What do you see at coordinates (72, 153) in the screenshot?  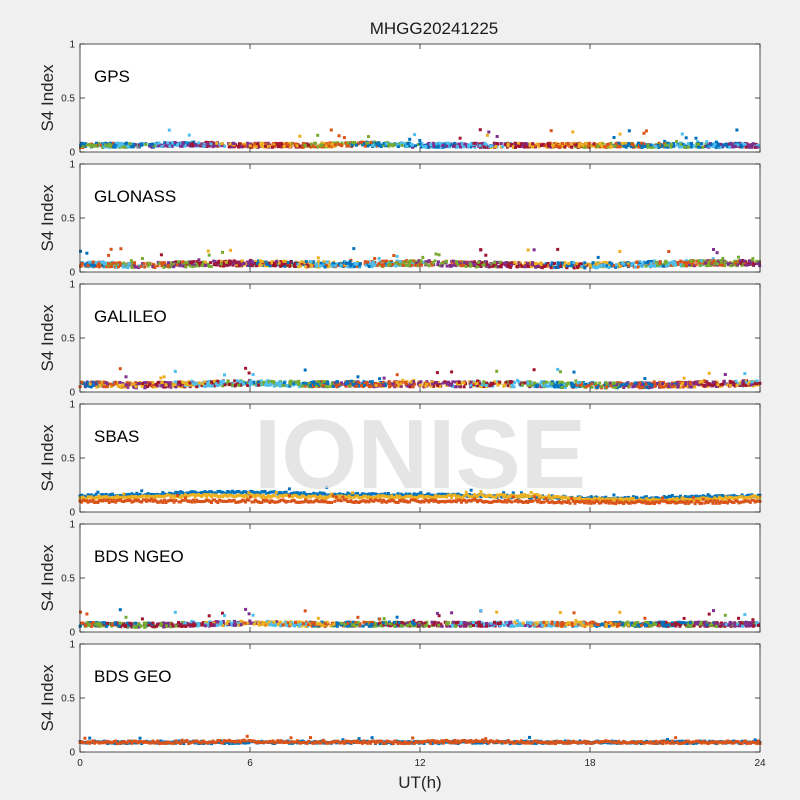 I see `y-tick-label: 0` at bounding box center [72, 153].